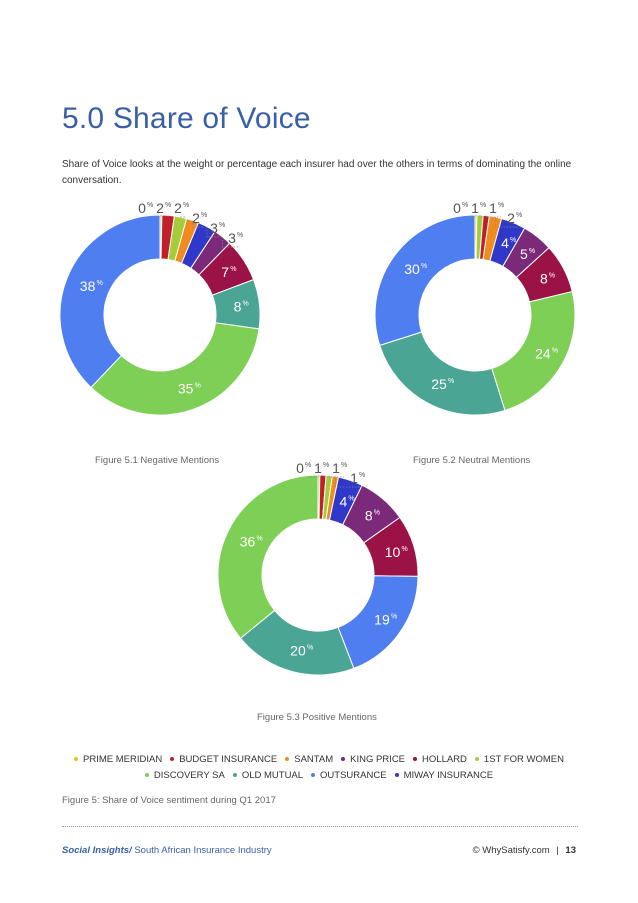  I want to click on page-number: 13, so click(570, 850).